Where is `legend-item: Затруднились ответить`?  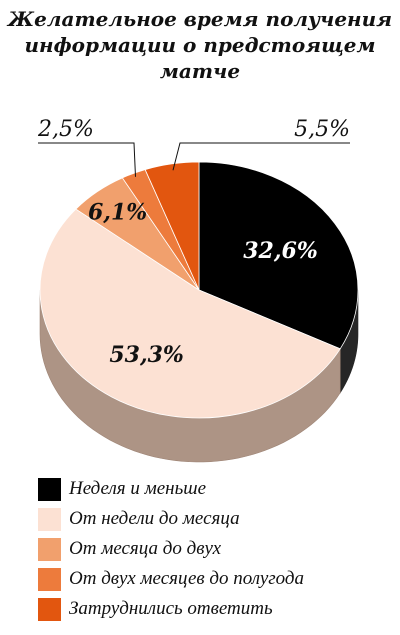 legend-item: Затруднились ответить is located at coordinates (171, 609).